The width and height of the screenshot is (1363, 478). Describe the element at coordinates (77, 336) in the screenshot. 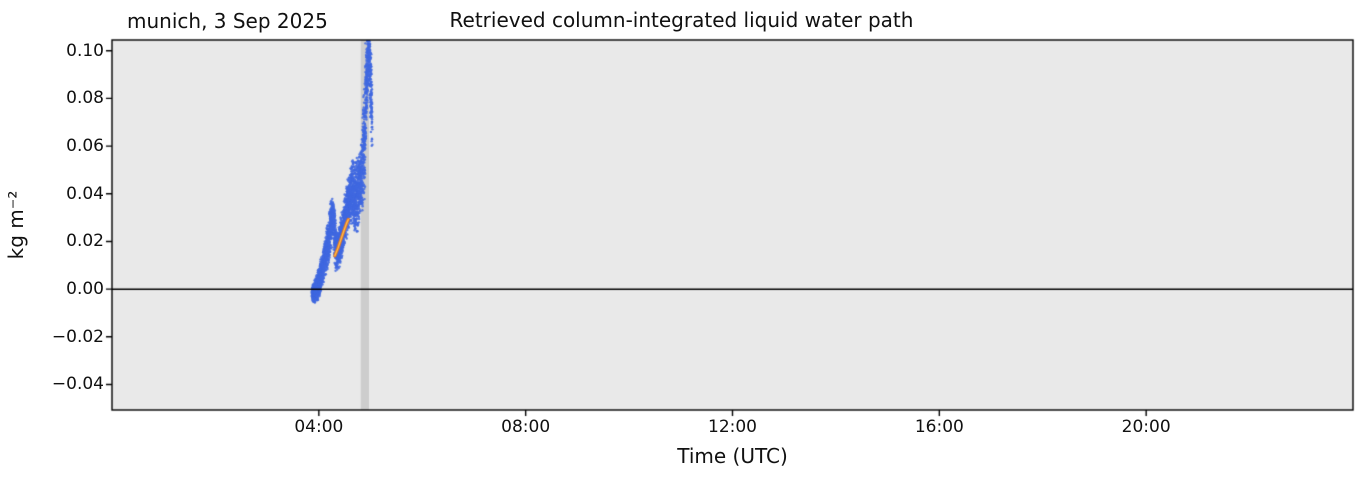

I see `y-tick-label: −0.02` at that location.